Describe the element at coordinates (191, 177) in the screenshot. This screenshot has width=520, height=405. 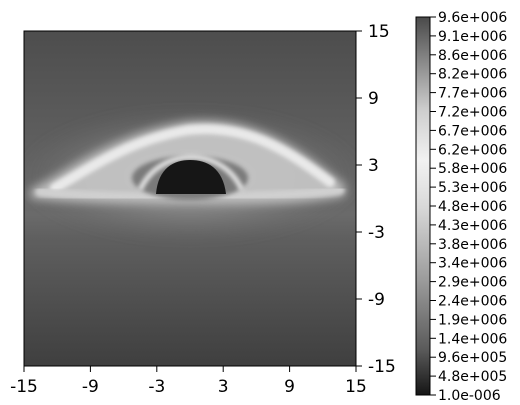
I see `black-hole-shadow` at that location.